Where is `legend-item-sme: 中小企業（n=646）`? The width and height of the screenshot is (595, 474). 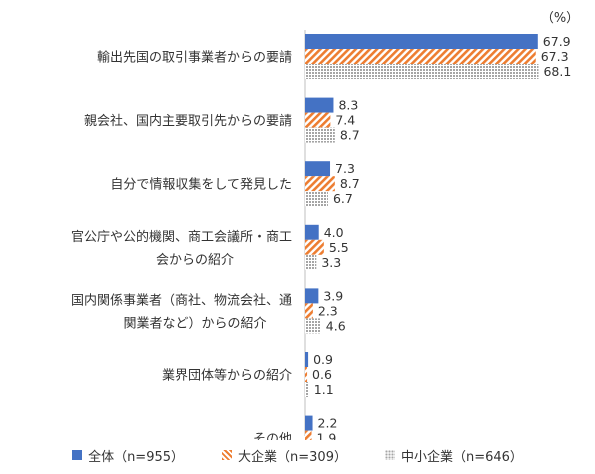 legend-item-sme: 中小企業（n=646） is located at coordinates (453, 455).